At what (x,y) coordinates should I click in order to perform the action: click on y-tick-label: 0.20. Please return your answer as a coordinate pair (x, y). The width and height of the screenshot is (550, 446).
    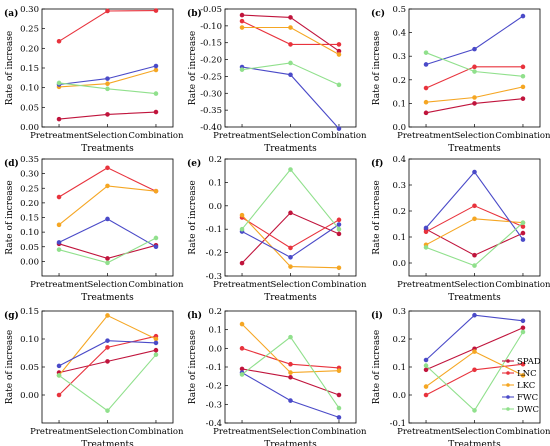
    Looking at the image, I should click on (29, 49).